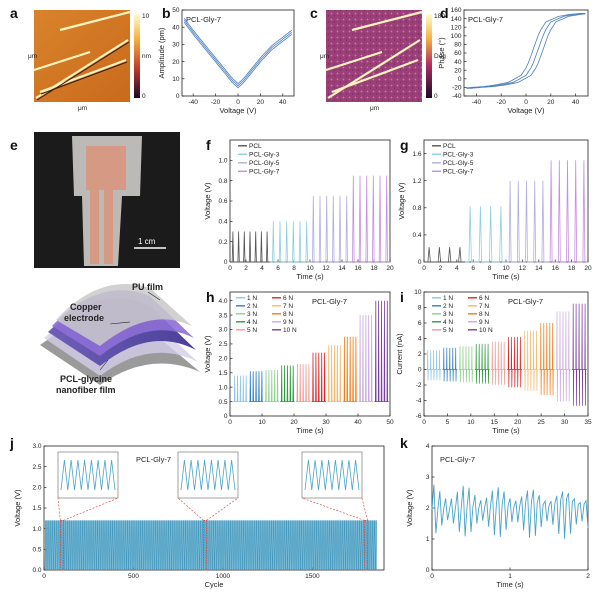  What do you see at coordinates (448, 306) in the screenshot?
I see `legend-label: 2 N` at bounding box center [448, 306].